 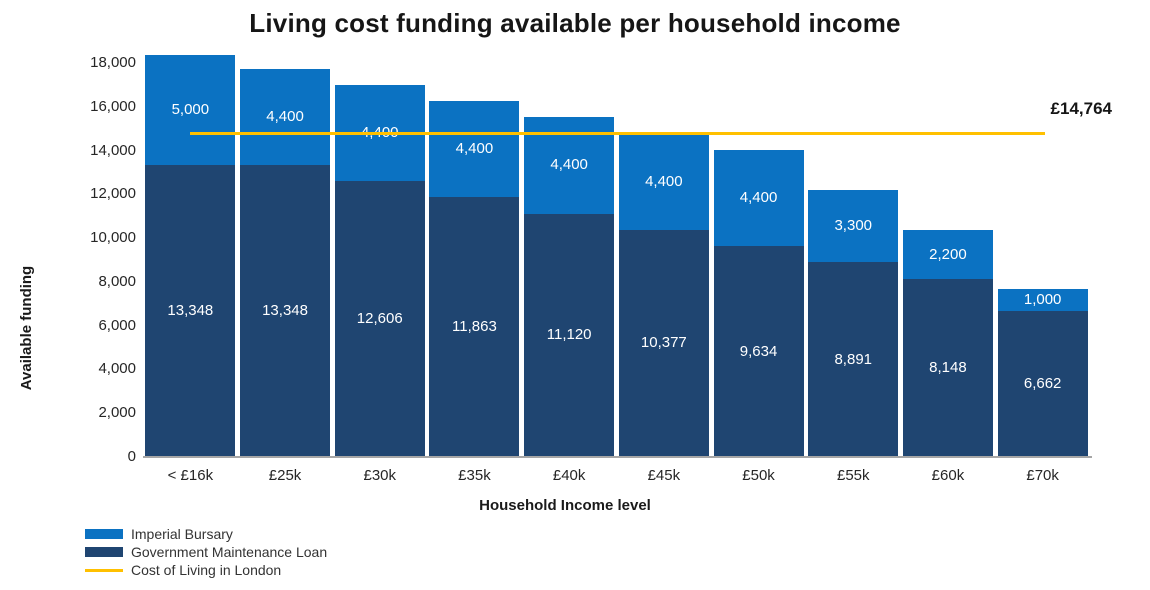 What do you see at coordinates (182, 534) in the screenshot?
I see `legend-label: Imperial Bursary` at bounding box center [182, 534].